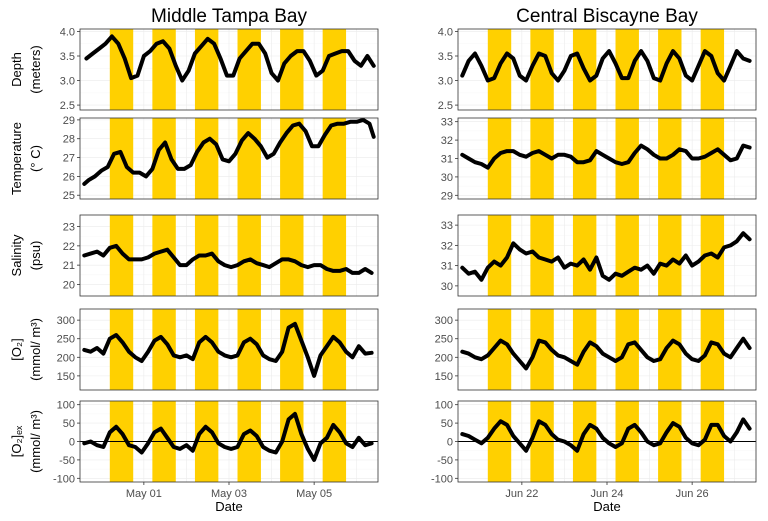  What do you see at coordinates (16, 255) in the screenshot?
I see `y-axis-title: Salinity` at bounding box center [16, 255].